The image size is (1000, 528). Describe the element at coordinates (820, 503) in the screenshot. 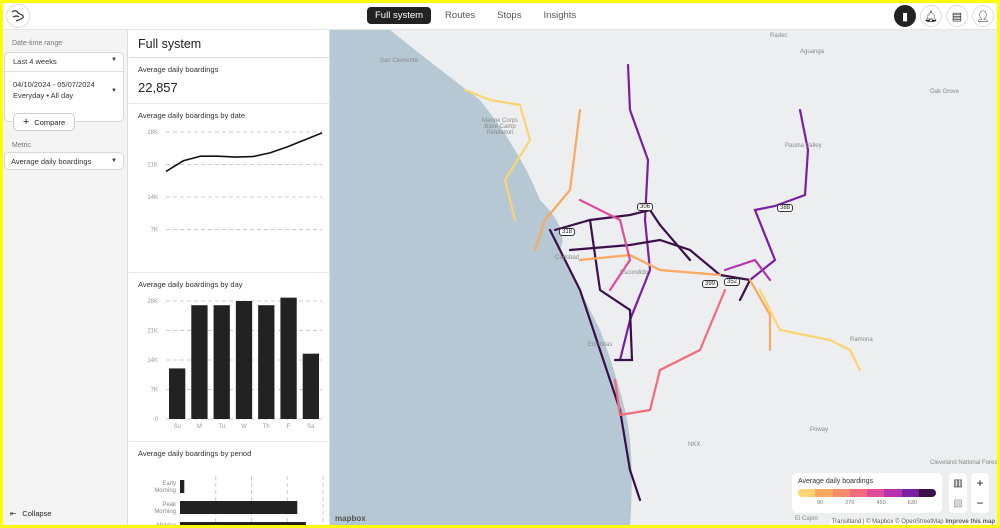

I see `legend-tick: 90` at that location.